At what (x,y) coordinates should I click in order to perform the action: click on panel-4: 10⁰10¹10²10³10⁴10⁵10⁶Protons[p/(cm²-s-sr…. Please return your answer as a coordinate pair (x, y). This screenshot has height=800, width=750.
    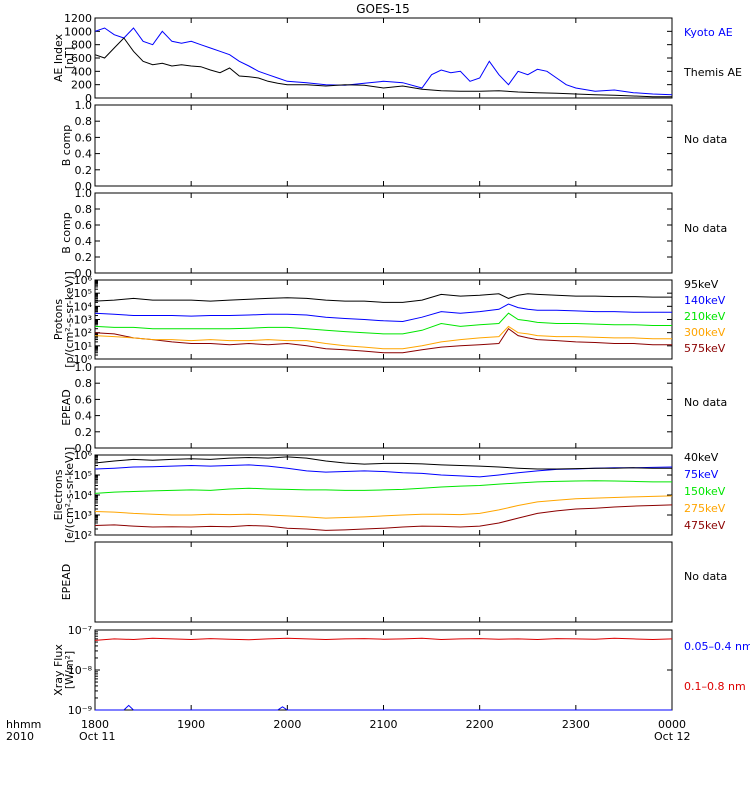
    Looking at the image, I should click on (389, 319).